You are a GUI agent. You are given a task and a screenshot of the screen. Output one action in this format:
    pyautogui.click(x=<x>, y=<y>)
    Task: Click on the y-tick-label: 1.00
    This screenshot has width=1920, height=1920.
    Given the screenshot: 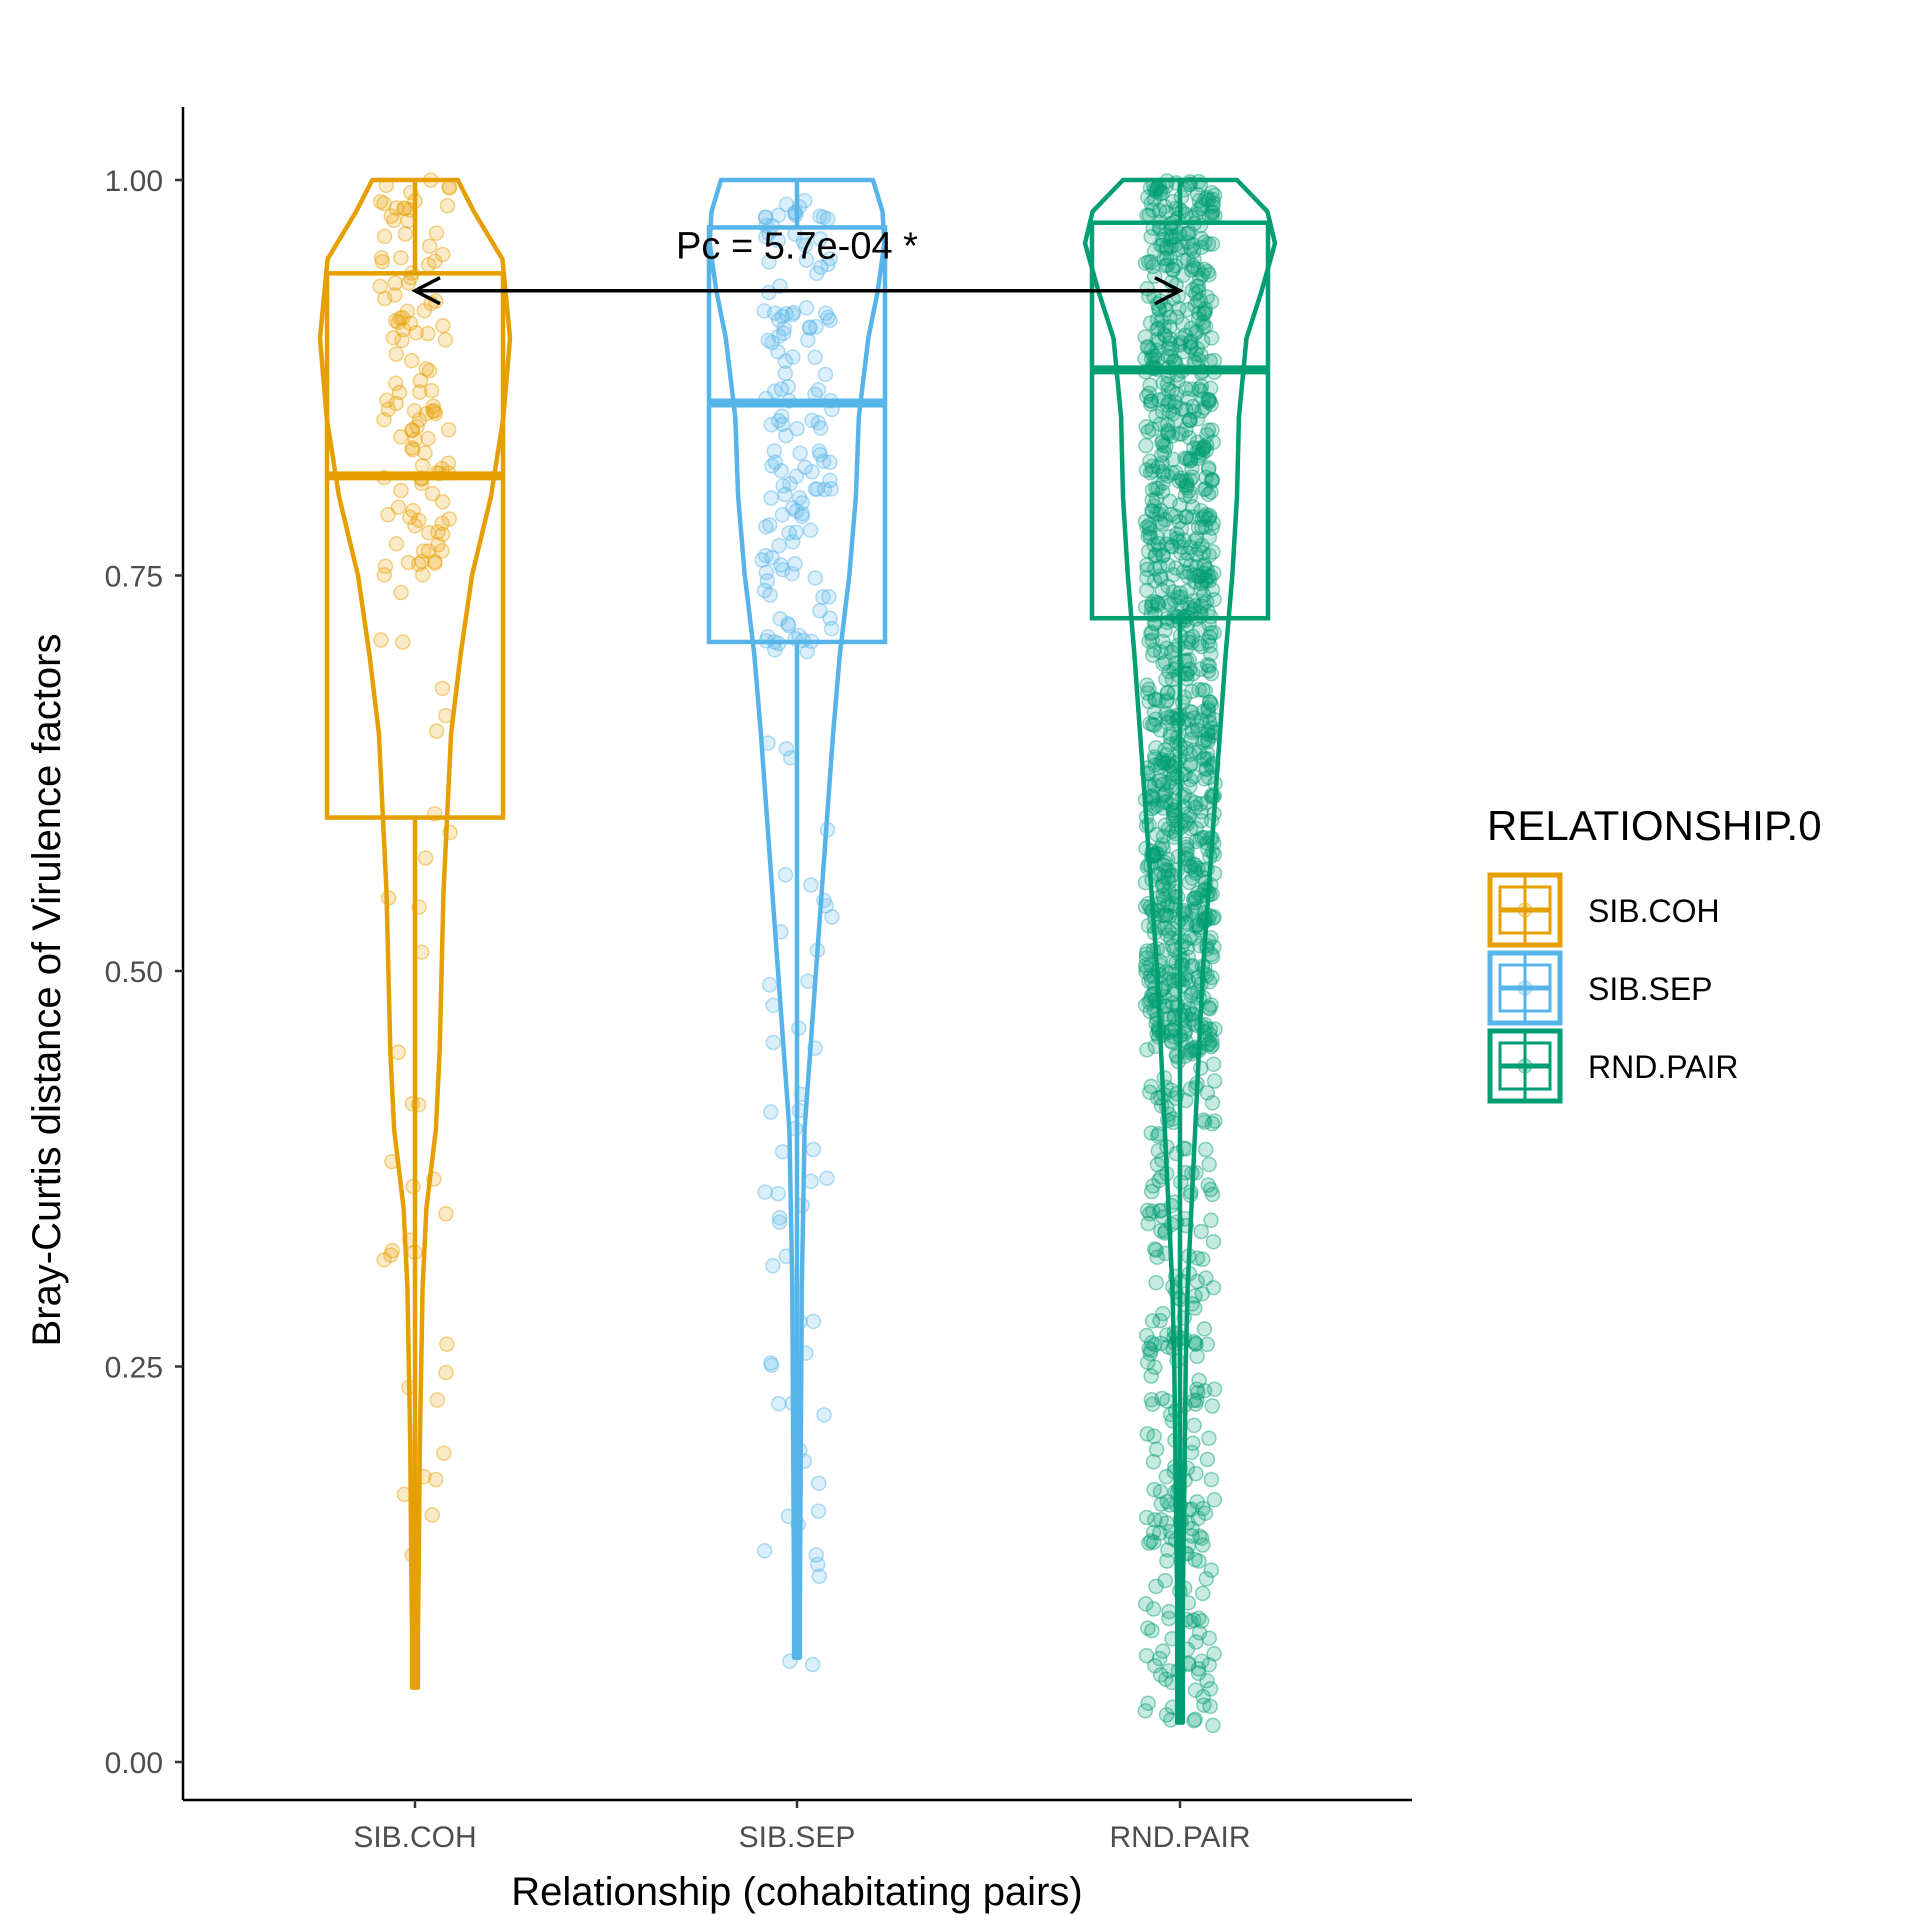 What is the action you would take?
    pyautogui.click(x=134, y=181)
    